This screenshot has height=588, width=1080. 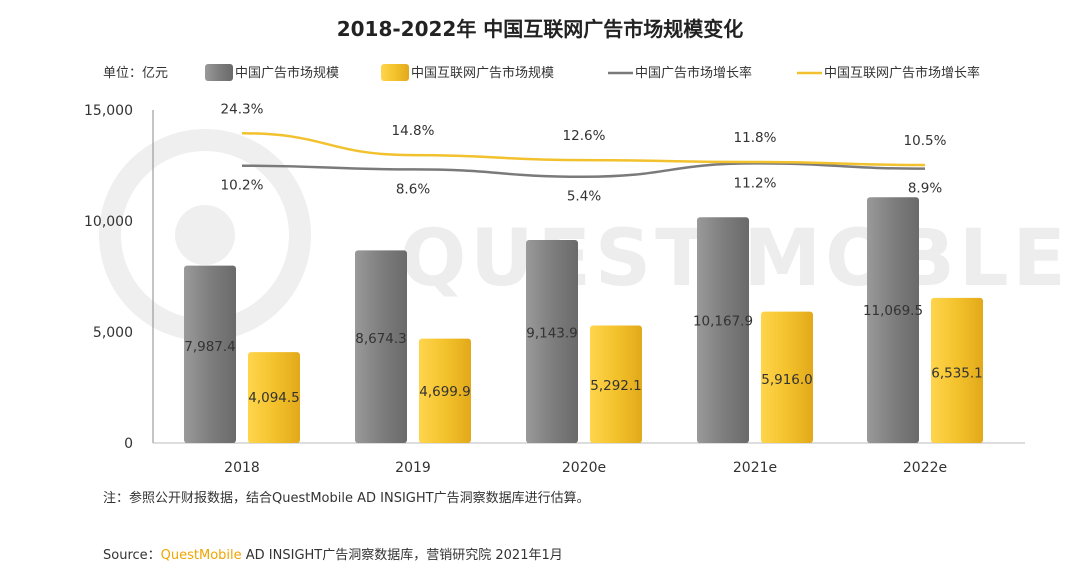 What do you see at coordinates (893, 311) in the screenshot?
I see `ad-market-value-label: 11,069.5` at bounding box center [893, 311].